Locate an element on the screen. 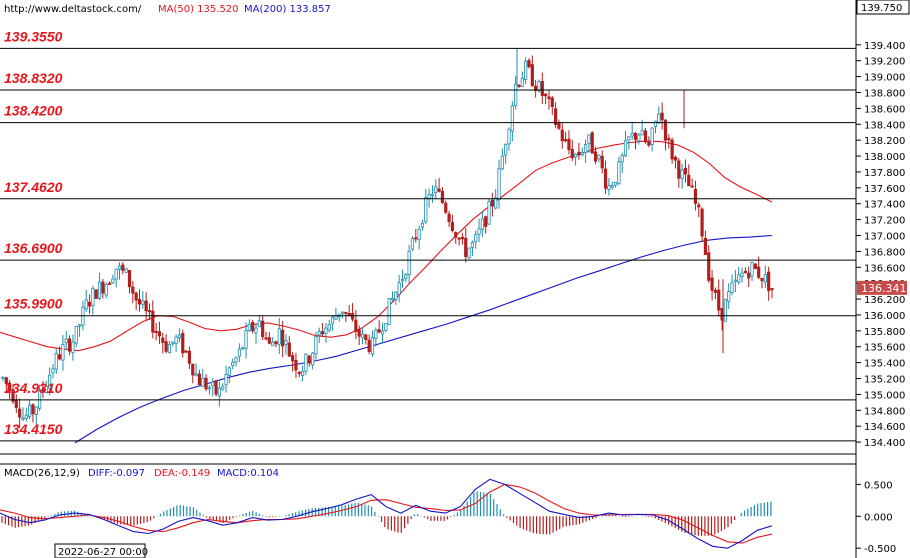 This screenshot has height=558, width=910. price-axis-label: 138.800 is located at coordinates (884, 93).